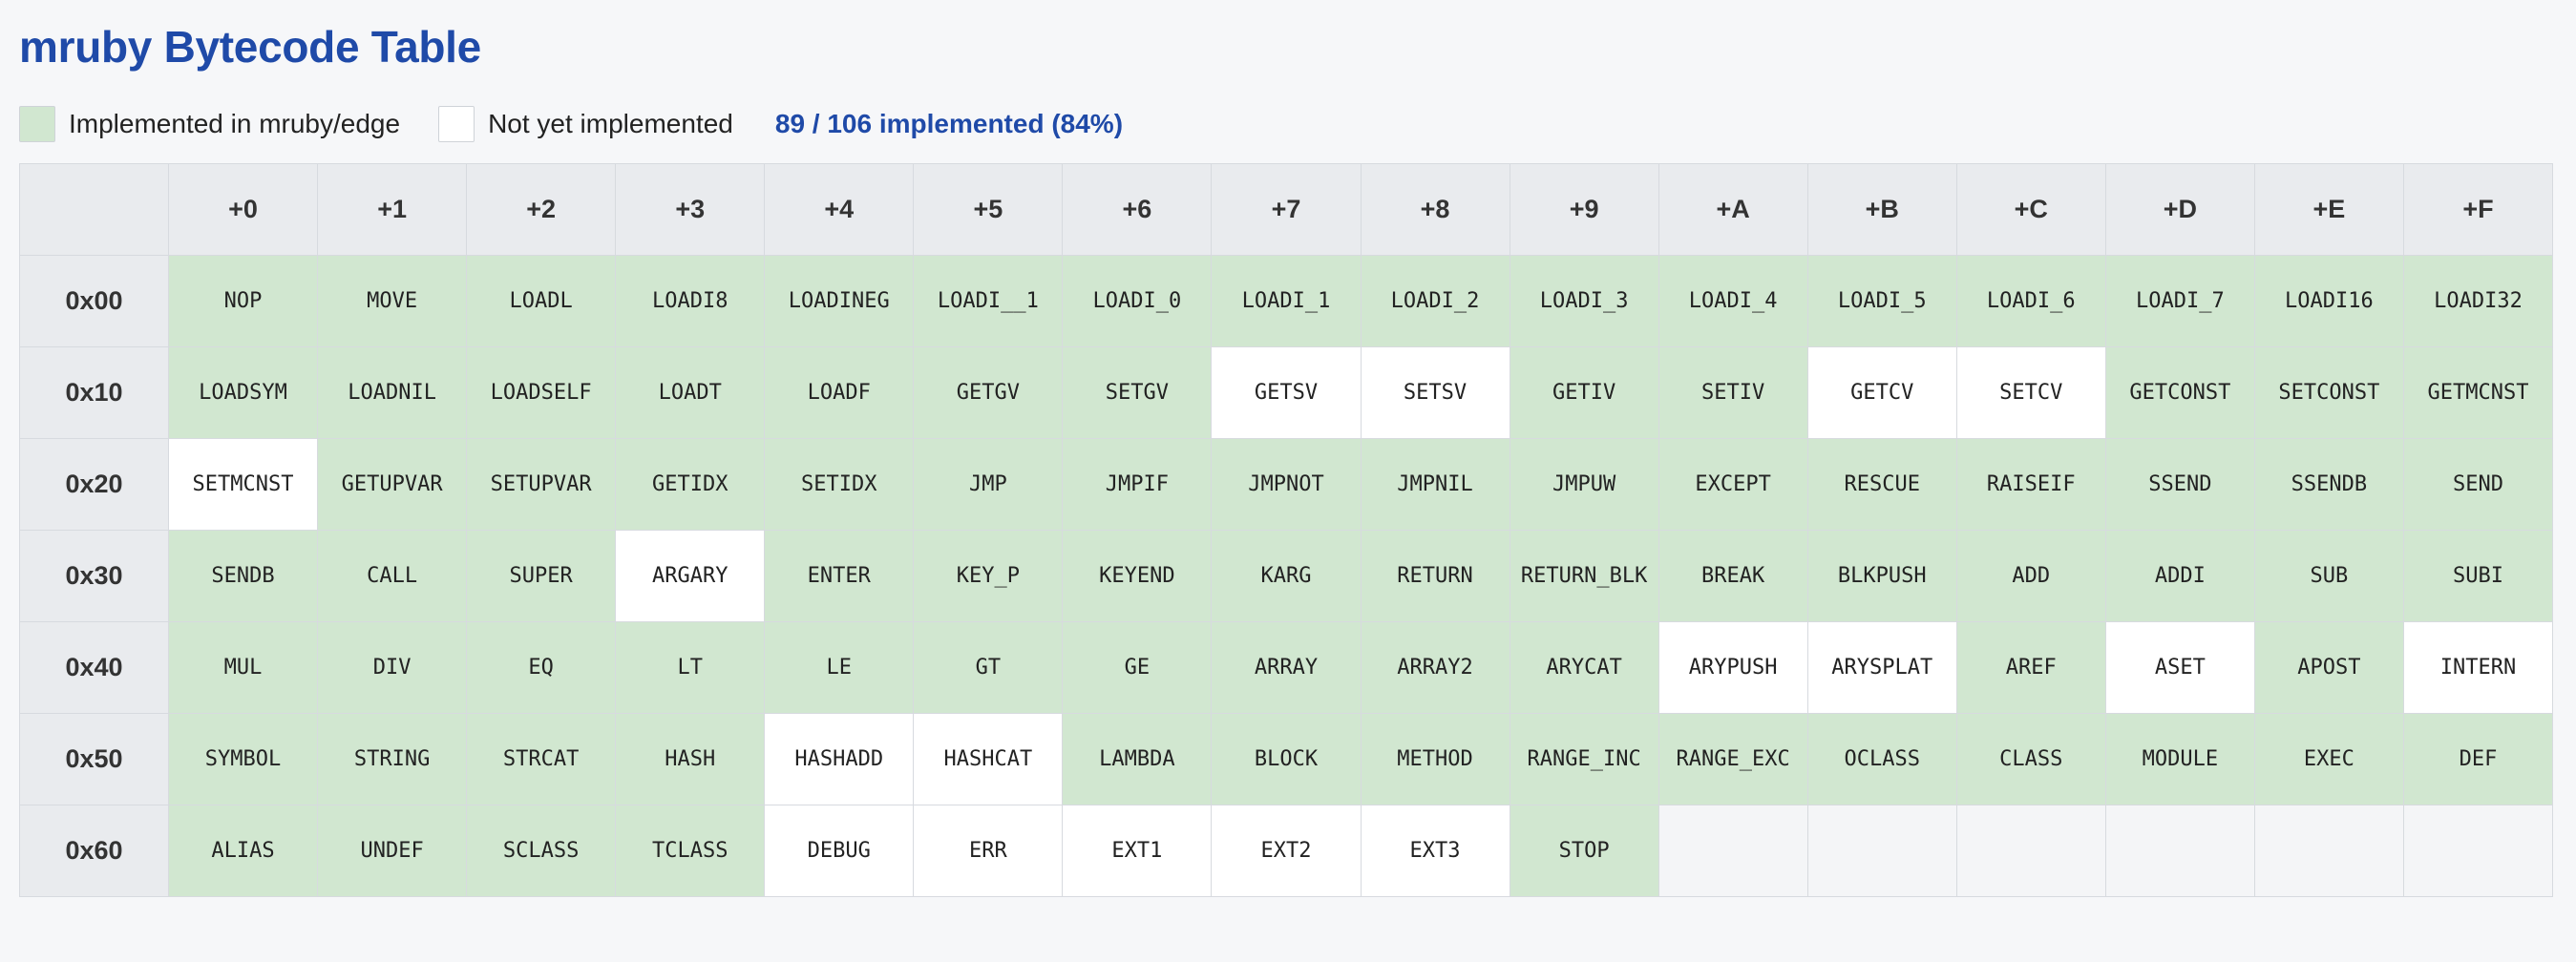  Describe the element at coordinates (1435, 576) in the screenshot. I see `opcode-cell: RETURN` at that location.